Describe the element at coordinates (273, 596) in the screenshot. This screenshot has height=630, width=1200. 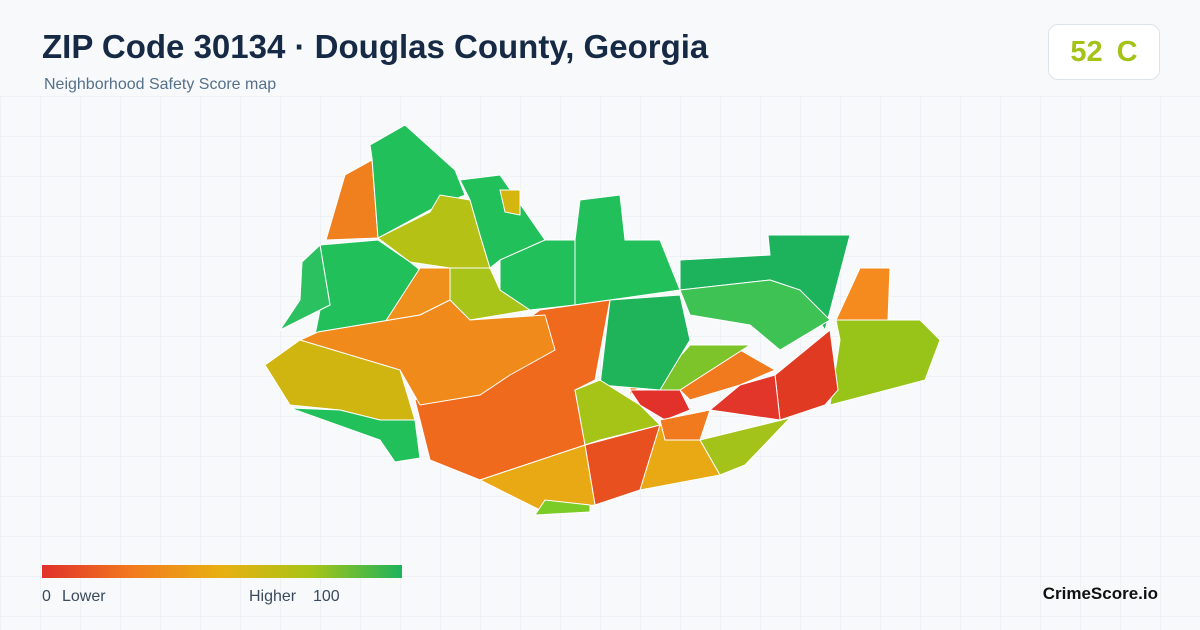
I see `legend-max-label: Higher` at that location.